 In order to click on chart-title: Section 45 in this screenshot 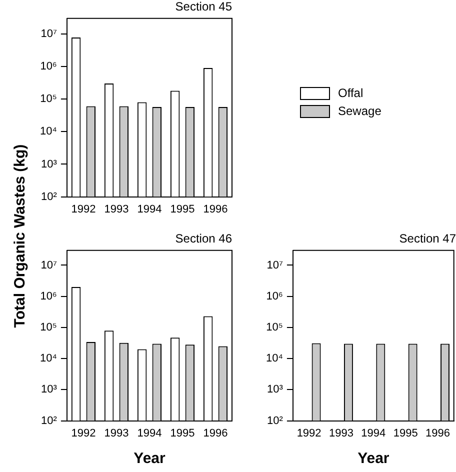, I will do `click(203, 7)`.